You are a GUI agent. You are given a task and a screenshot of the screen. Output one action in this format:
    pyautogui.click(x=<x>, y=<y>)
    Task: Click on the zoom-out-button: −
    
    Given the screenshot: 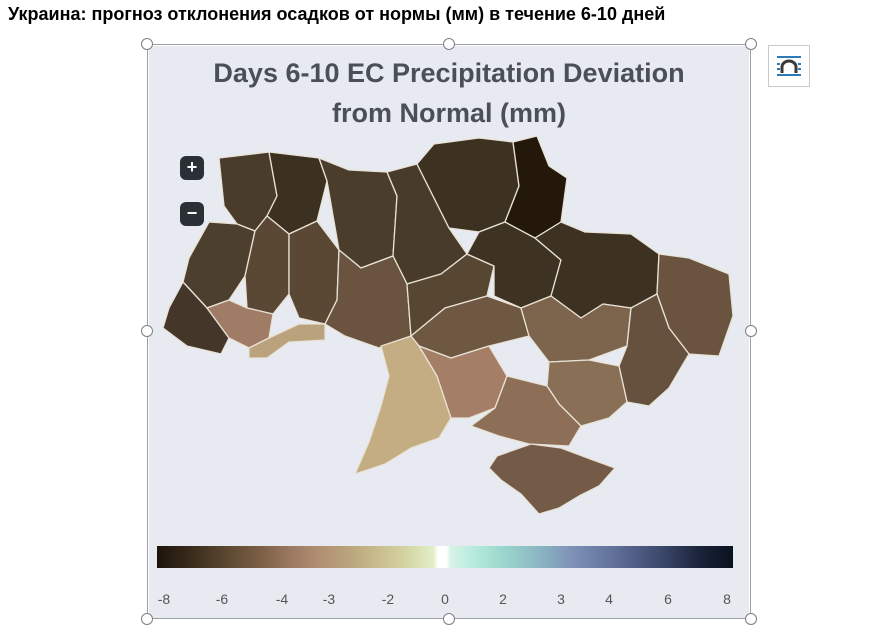 What is the action you would take?
    pyautogui.click(x=192, y=214)
    